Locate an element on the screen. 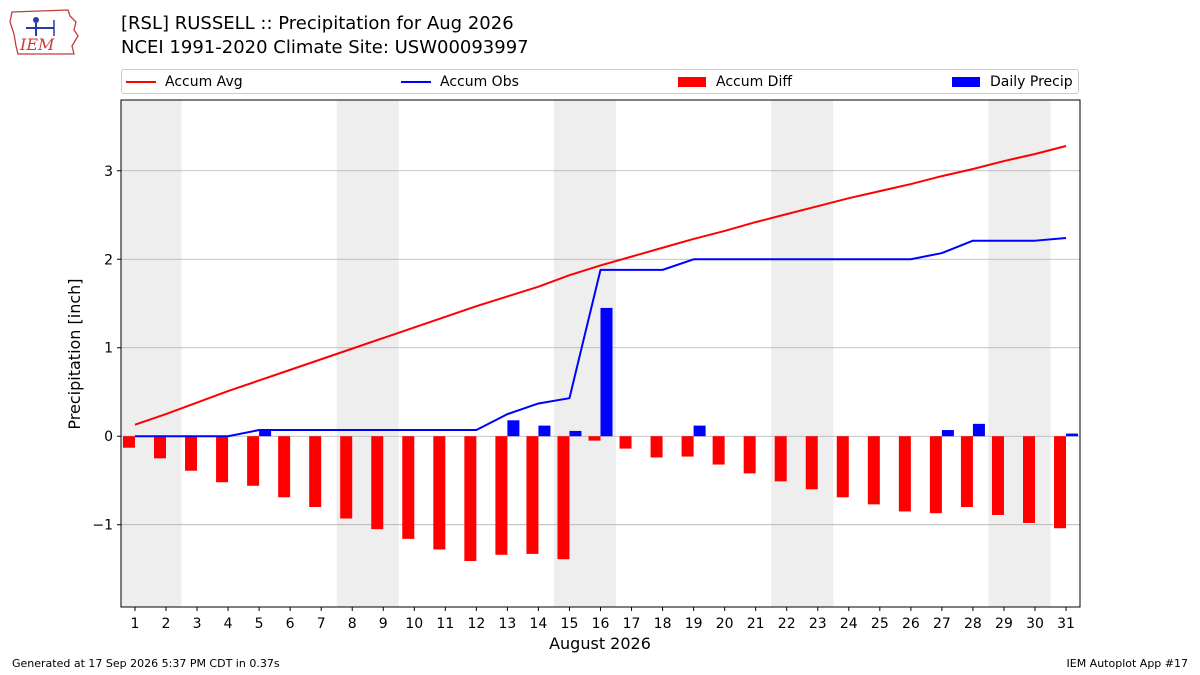 The width and height of the screenshot is (1200, 675). x-tick-label: 15 is located at coordinates (570, 624).